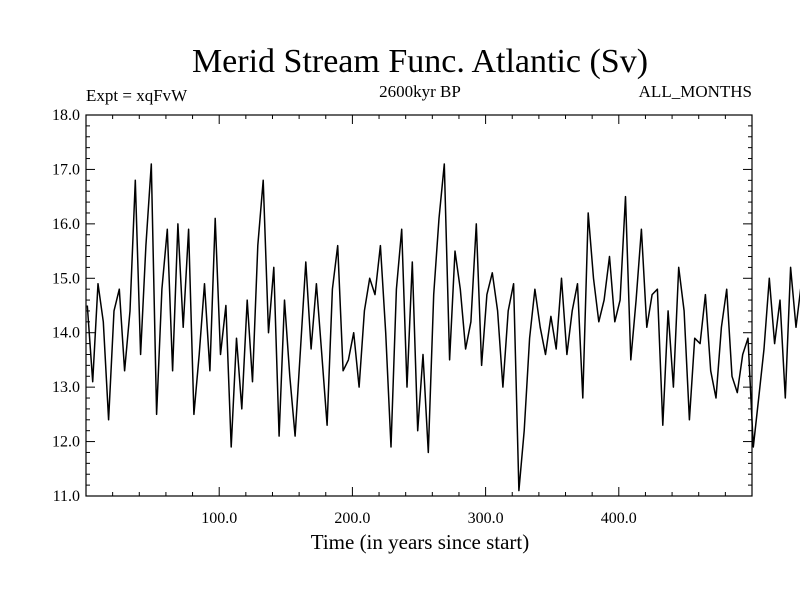 This screenshot has width=800, height=600. Describe the element at coordinates (420, 542) in the screenshot. I see `x-axis-label: Time (in years since start)` at that location.